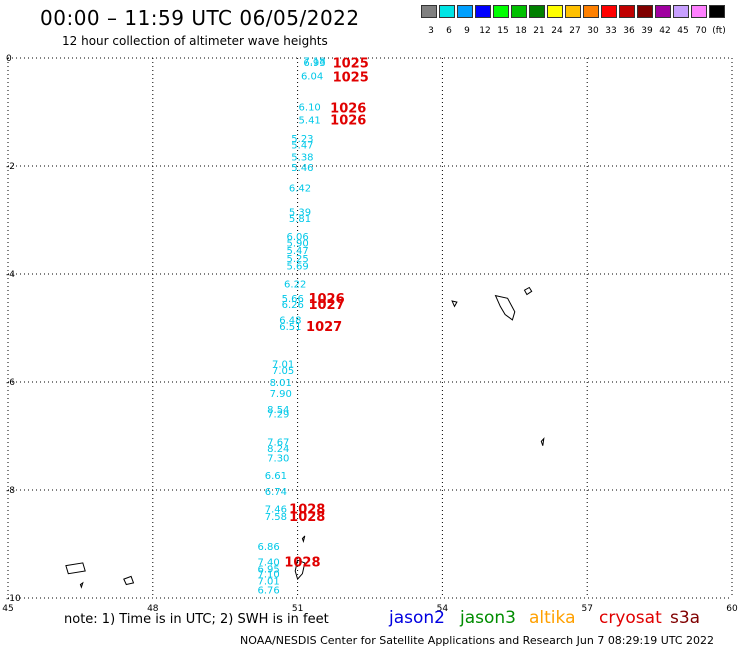 The image size is (740, 650). What do you see at coordinates (575, 31) in the screenshot?
I see `color-scale-label: 27` at bounding box center [575, 31].